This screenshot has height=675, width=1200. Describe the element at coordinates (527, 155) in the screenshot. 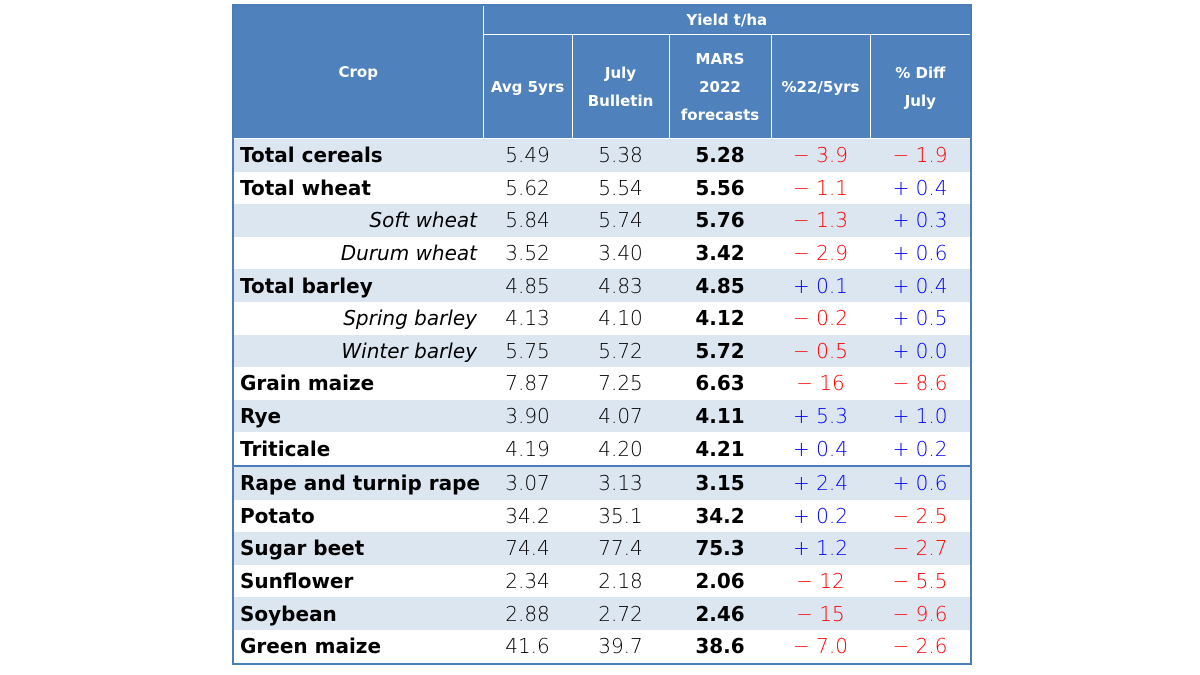

I see `avg-5yrs-value: 5.49` at that location.